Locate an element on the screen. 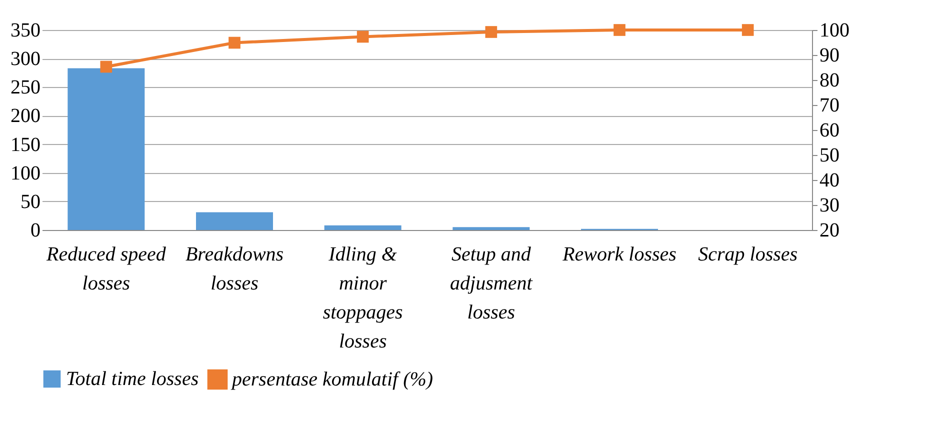 Image resolution: width=925 pixels, height=436 pixels. legend-label: Total time losses is located at coordinates (132, 379).